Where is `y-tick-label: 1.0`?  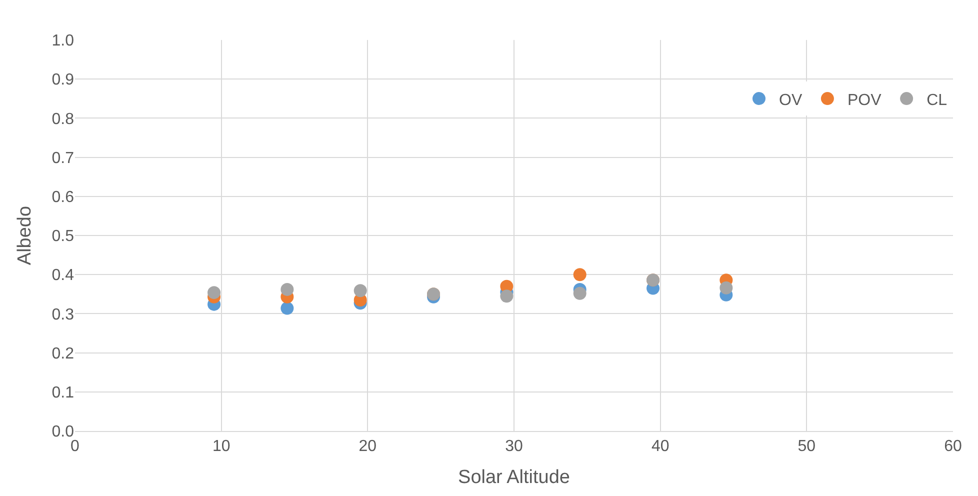
y-tick-label: 1.0 is located at coordinates (63, 41).